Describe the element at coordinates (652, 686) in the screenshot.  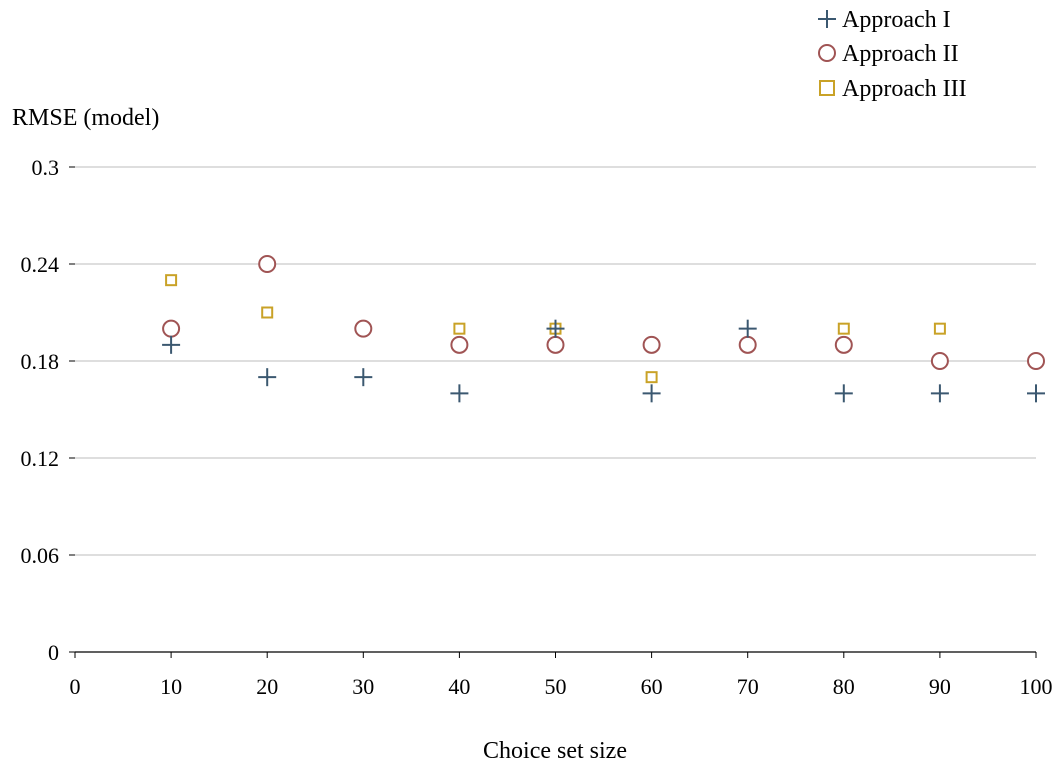
I see `x-tick-label: 60` at that location.